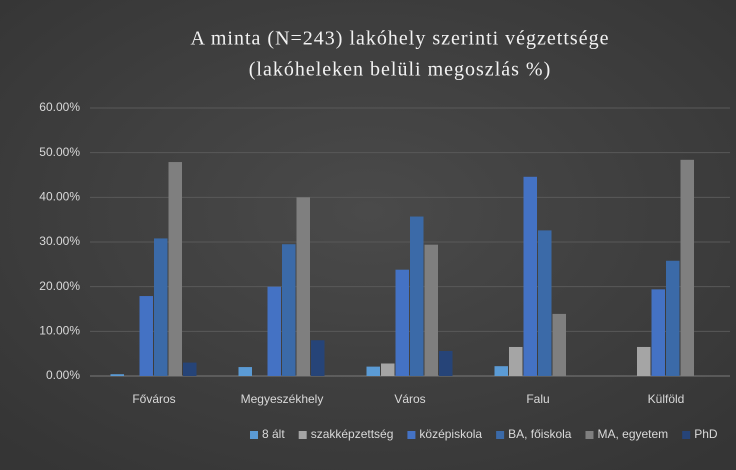  Describe the element at coordinates (282, 399) in the screenshot. I see `x-tick-label: Megyeszékhely` at that location.